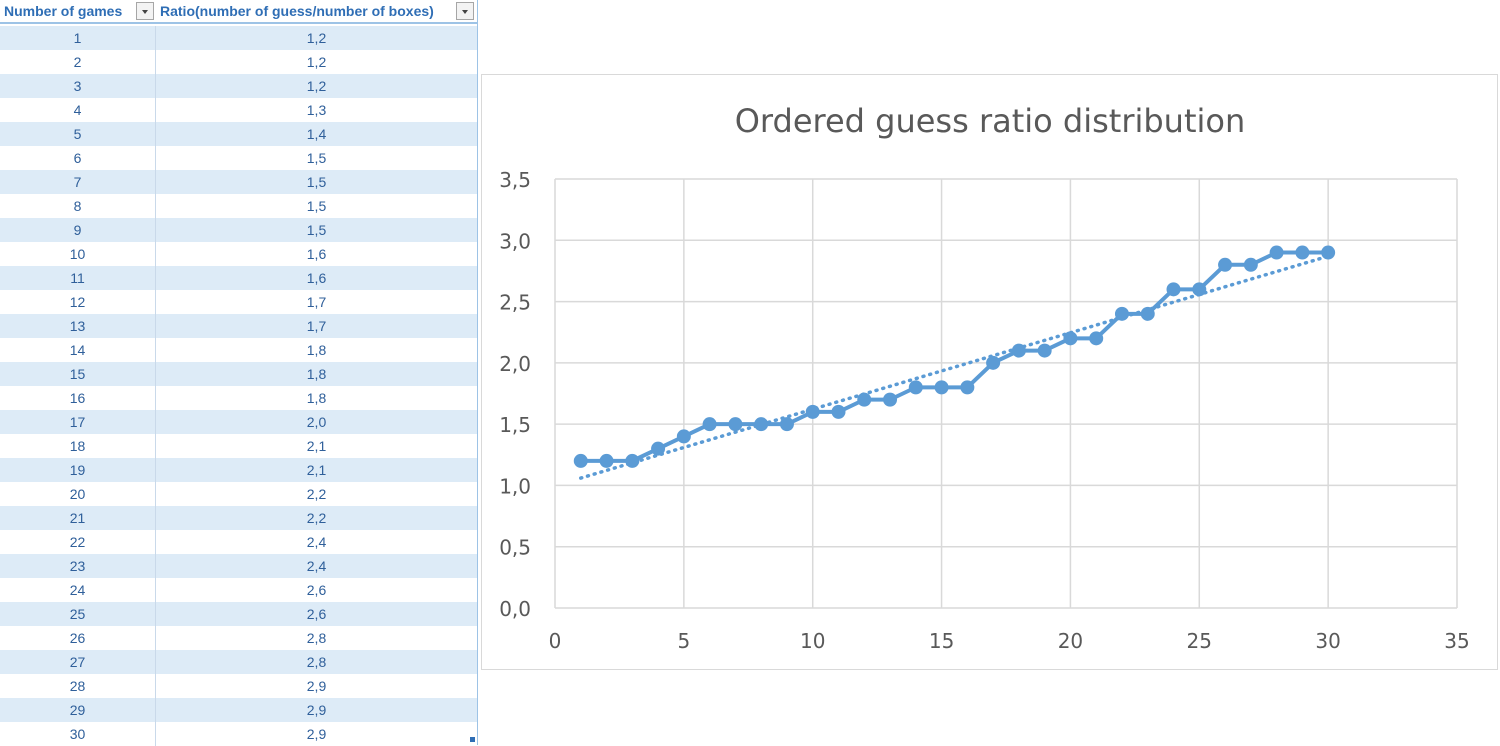 The width and height of the screenshot is (1500, 746). Describe the element at coordinates (78, 518) in the screenshot. I see `games-cell: 21` at that location.